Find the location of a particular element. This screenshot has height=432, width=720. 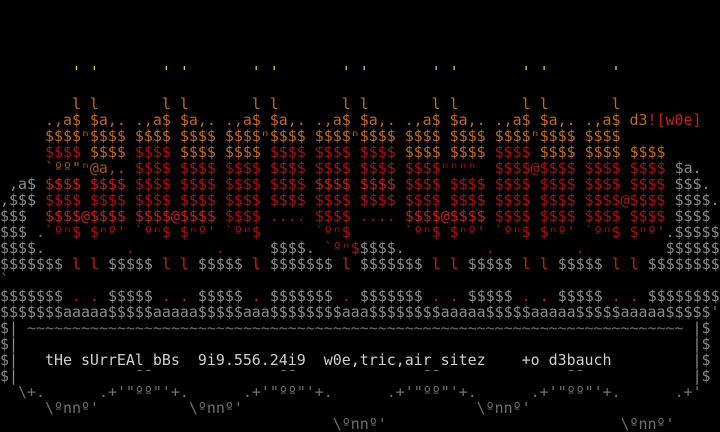

wick-row: l l l l l l l l l l l l l is located at coordinates (310, 104).